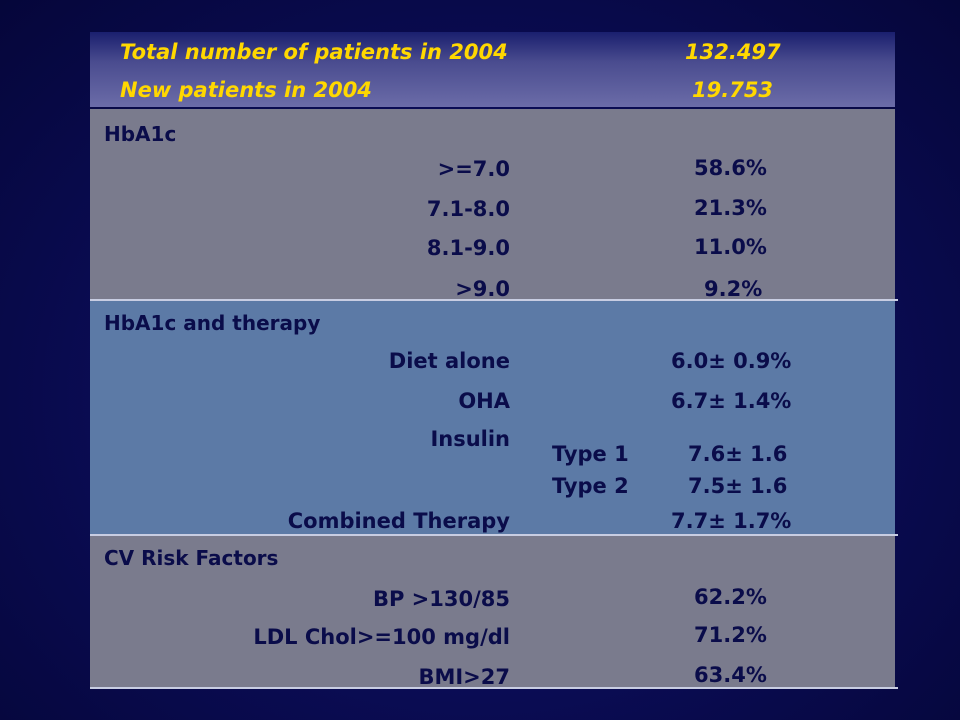 This screenshot has width=960, height=720. What do you see at coordinates (731, 361) in the screenshot?
I see `diet-alone-value: 6.0± 0.9%` at bounding box center [731, 361].